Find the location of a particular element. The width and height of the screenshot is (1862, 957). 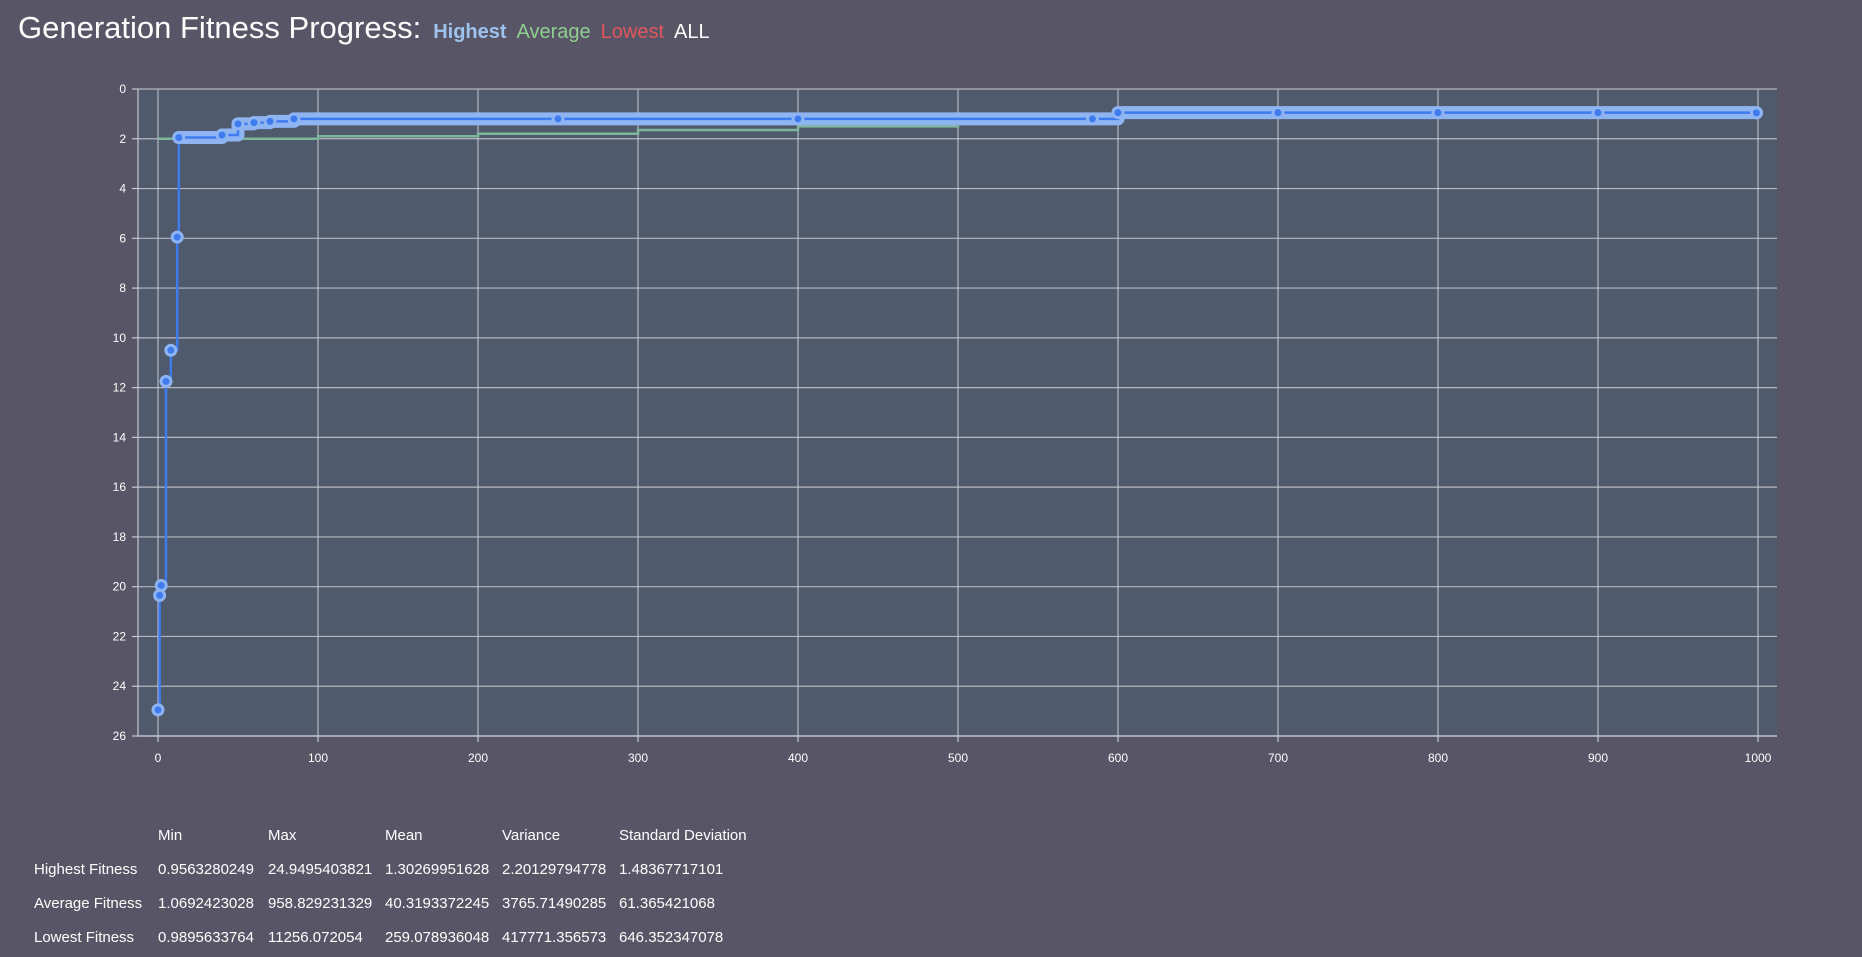

stats-header-blank is located at coordinates (96, 835).